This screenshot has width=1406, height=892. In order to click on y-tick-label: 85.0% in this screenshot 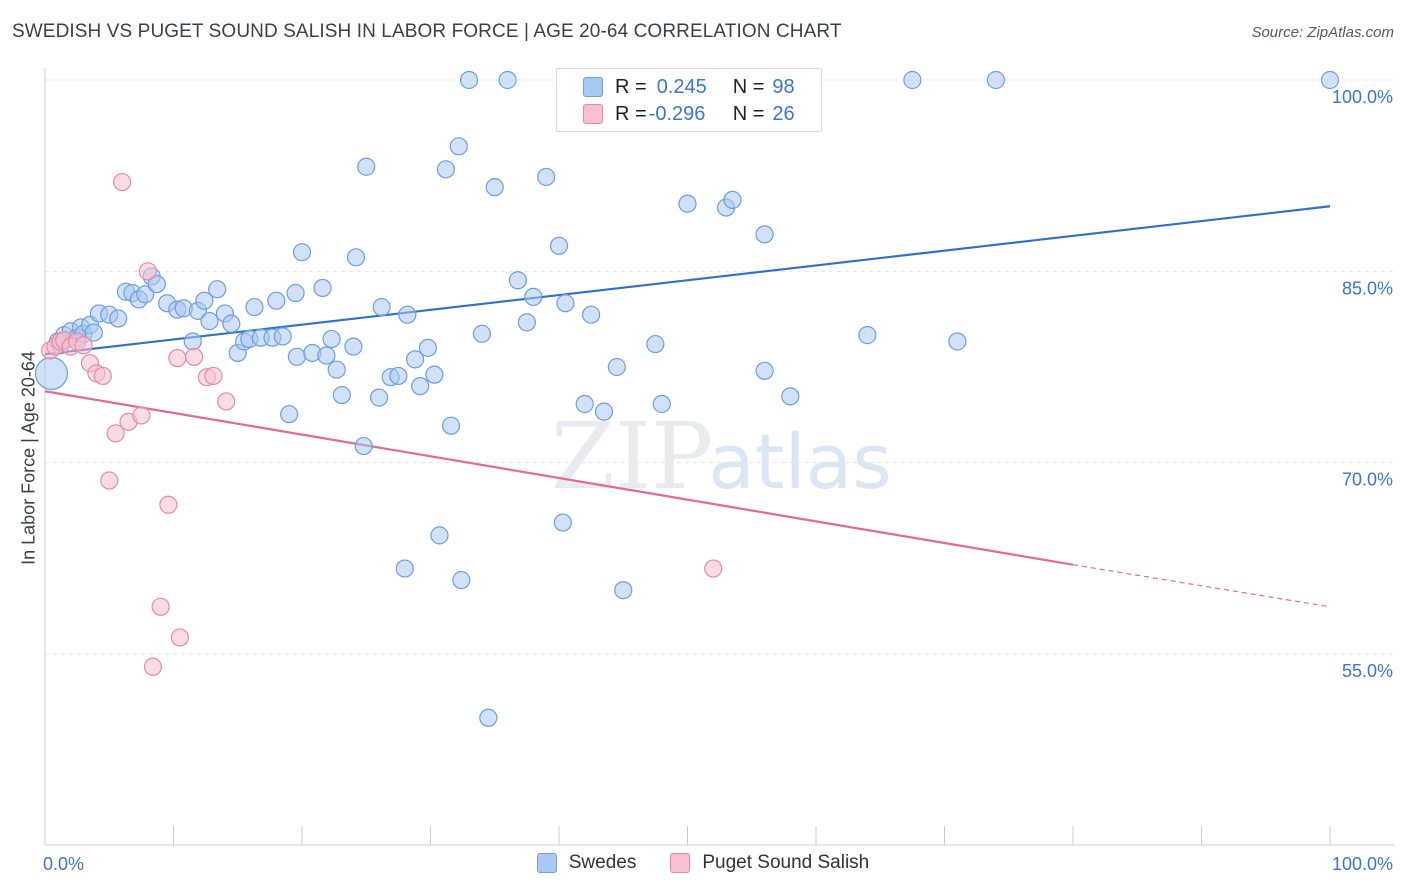, I will do `click(1367, 288)`.